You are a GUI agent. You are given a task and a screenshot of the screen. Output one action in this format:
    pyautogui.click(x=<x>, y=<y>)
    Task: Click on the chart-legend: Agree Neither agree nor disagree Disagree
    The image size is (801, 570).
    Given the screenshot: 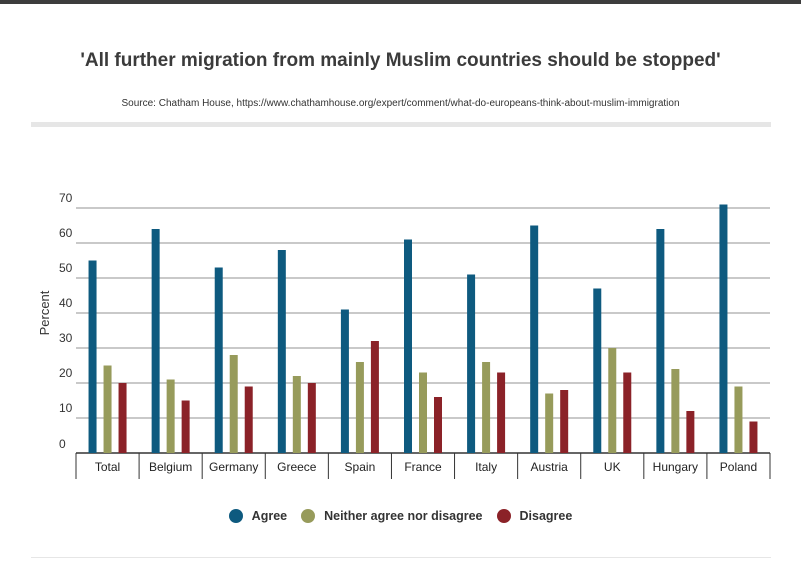 What is the action you would take?
    pyautogui.click(x=400, y=516)
    